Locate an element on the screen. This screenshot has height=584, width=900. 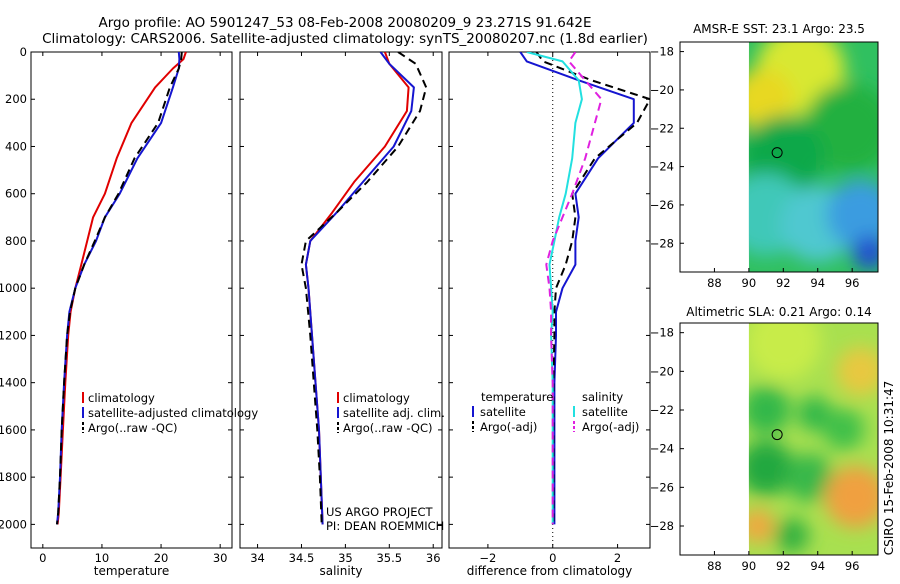
temperature-ytick-label: 400 is located at coordinates (16, 146).